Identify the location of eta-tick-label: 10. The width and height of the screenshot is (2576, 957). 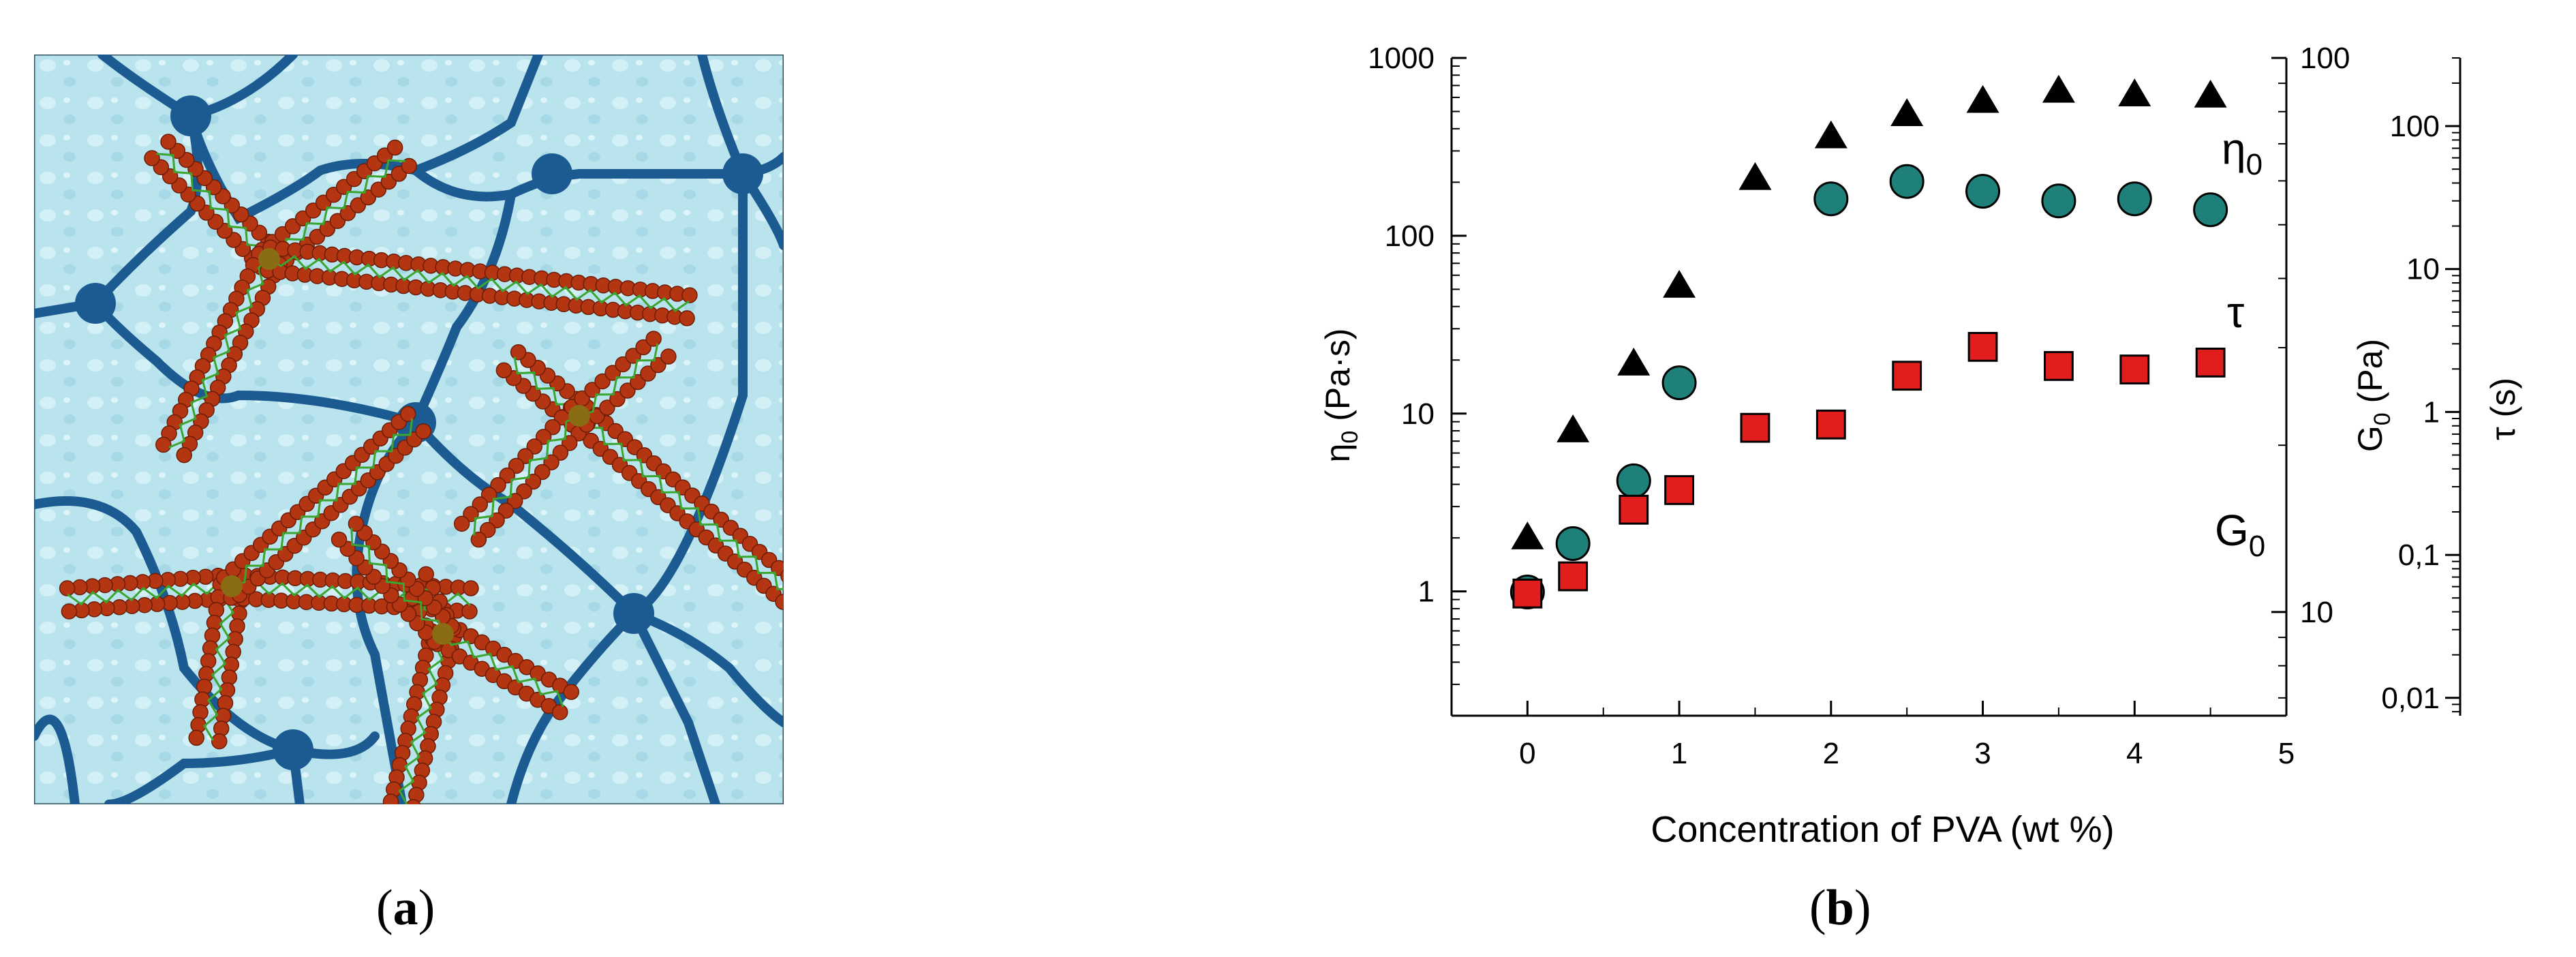
(1418, 414).